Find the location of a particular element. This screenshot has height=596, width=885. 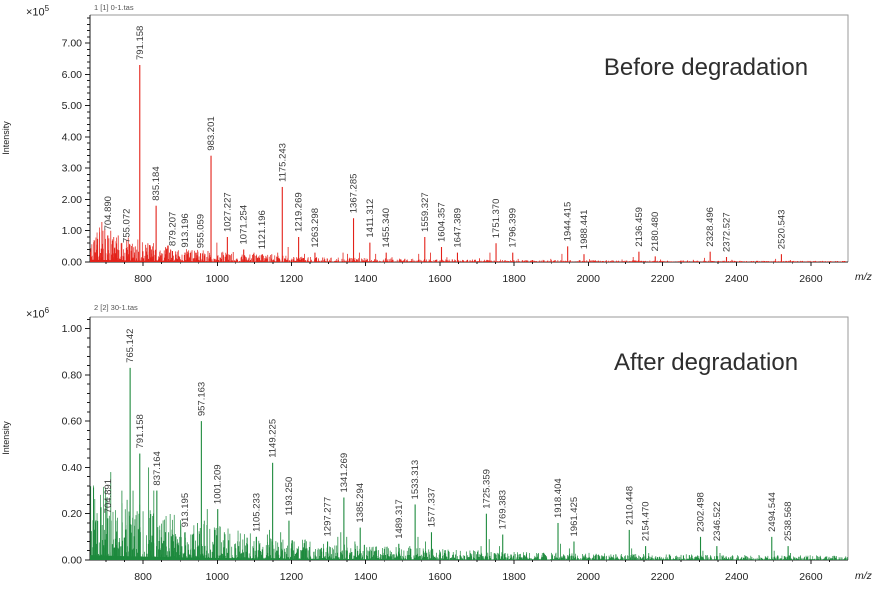

trace-label-after: 2 [2] 30-1.tas is located at coordinates (116, 307).